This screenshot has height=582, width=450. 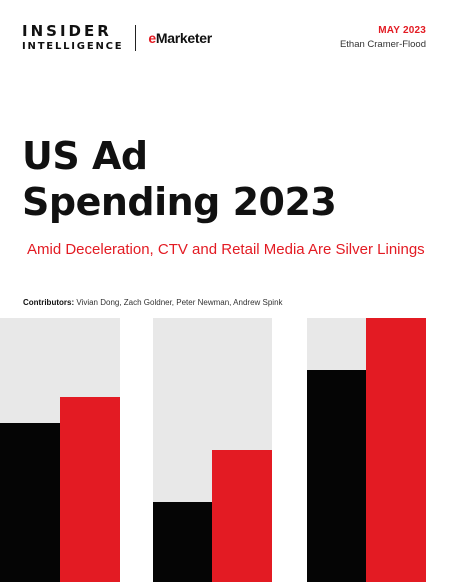 I want to click on emarketer-logo-rest: Marketer, so click(x=183, y=38).